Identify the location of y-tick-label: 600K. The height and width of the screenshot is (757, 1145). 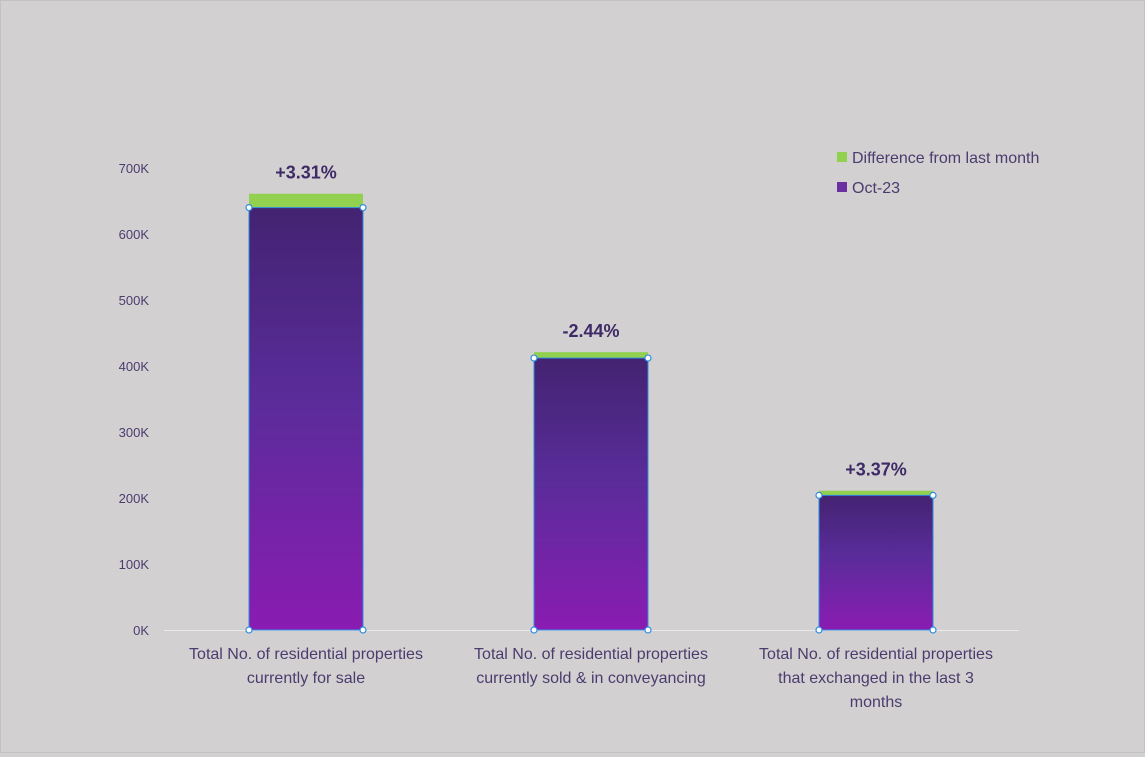
(134, 234).